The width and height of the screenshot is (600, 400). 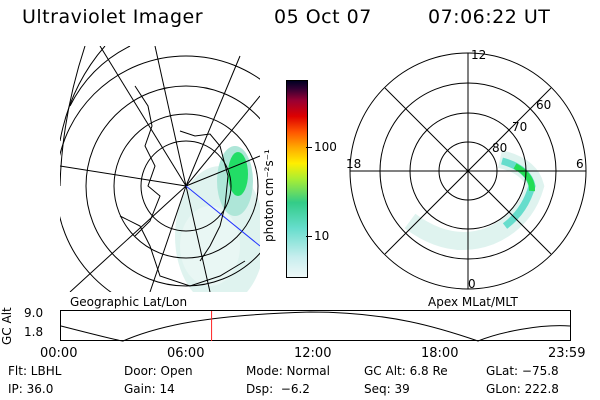 What do you see at coordinates (322, 236) in the screenshot?
I see `colorbar-tick-label-10: 10` at bounding box center [322, 236].